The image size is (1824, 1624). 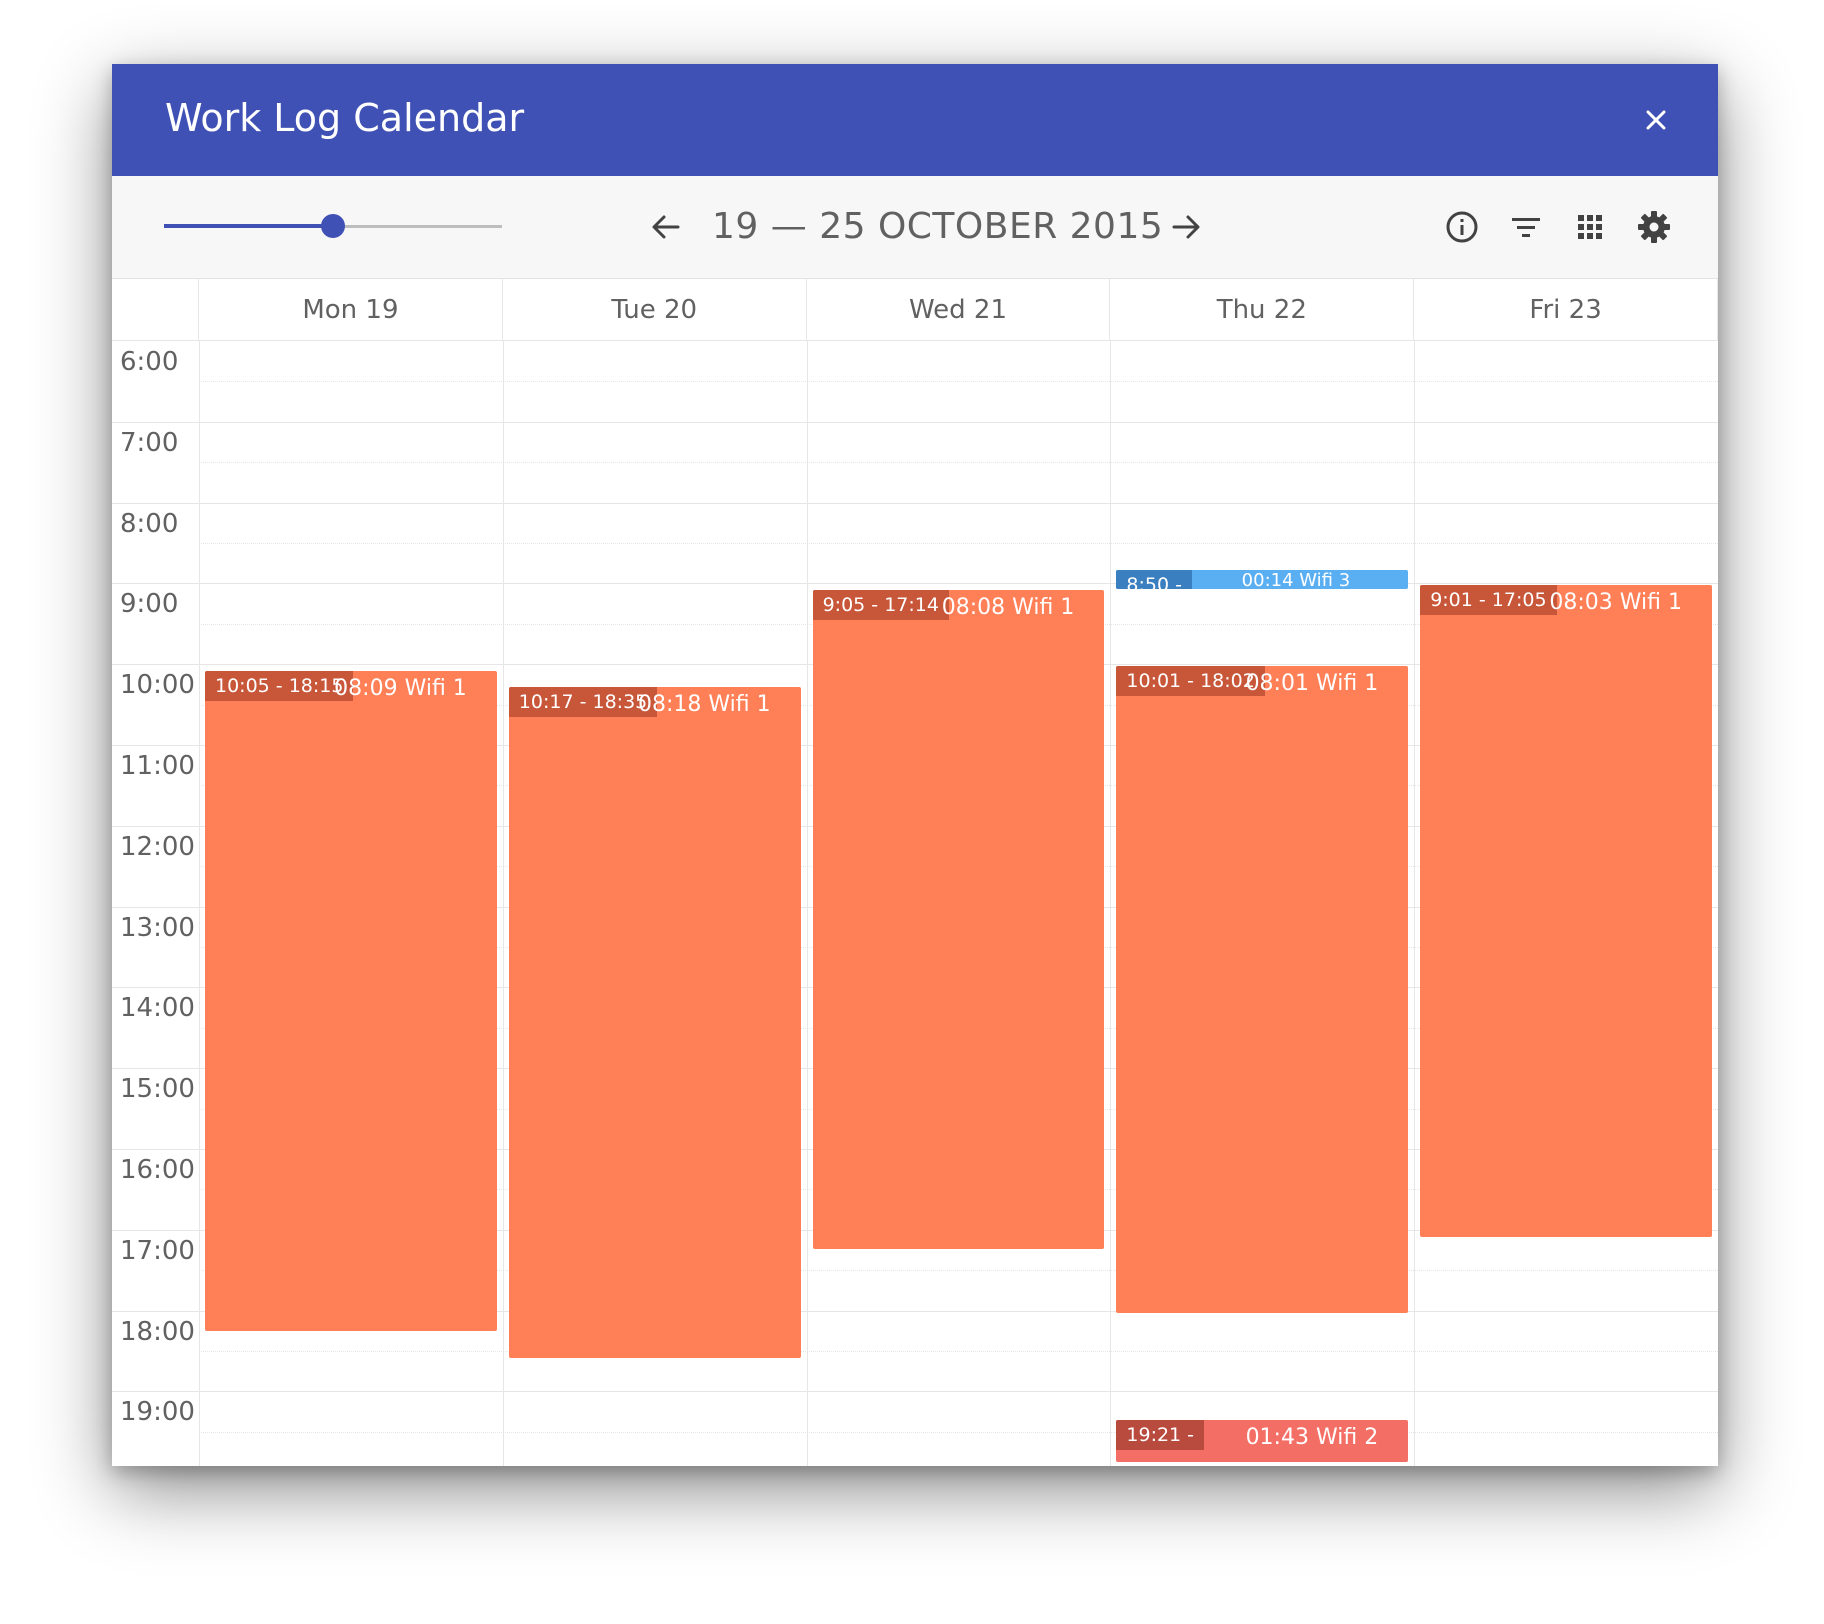 I want to click on arrow-right-icon, so click(x=1186, y=227).